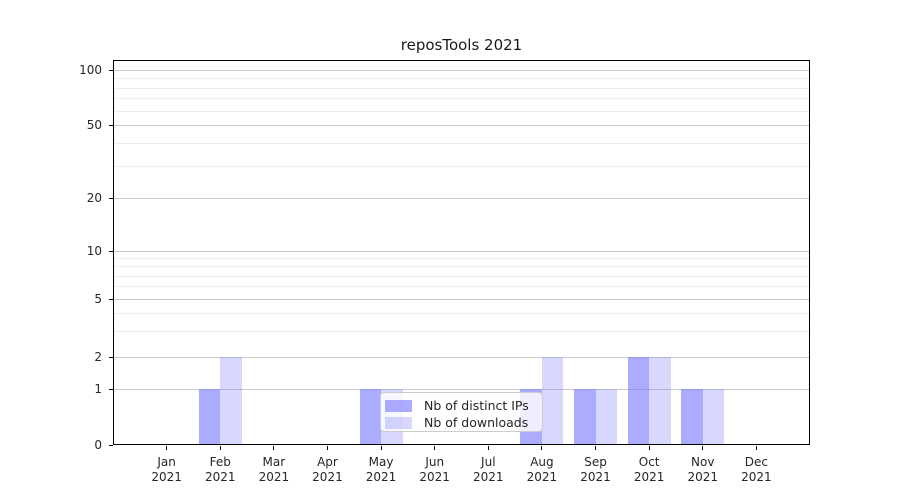 This screenshot has height=500, width=900. Describe the element at coordinates (476, 405) in the screenshot. I see `legend-label-distinct-ips: Nb of distinct IPs` at that location.